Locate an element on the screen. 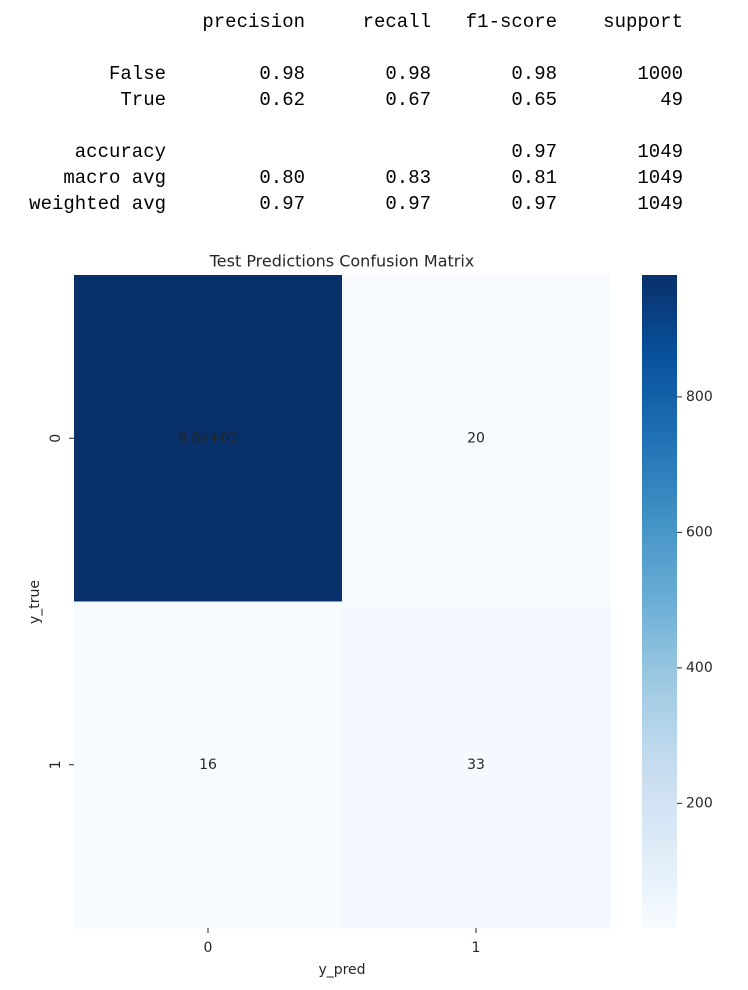 The image size is (748, 990). report-cell: 1000 is located at coordinates (660, 74).